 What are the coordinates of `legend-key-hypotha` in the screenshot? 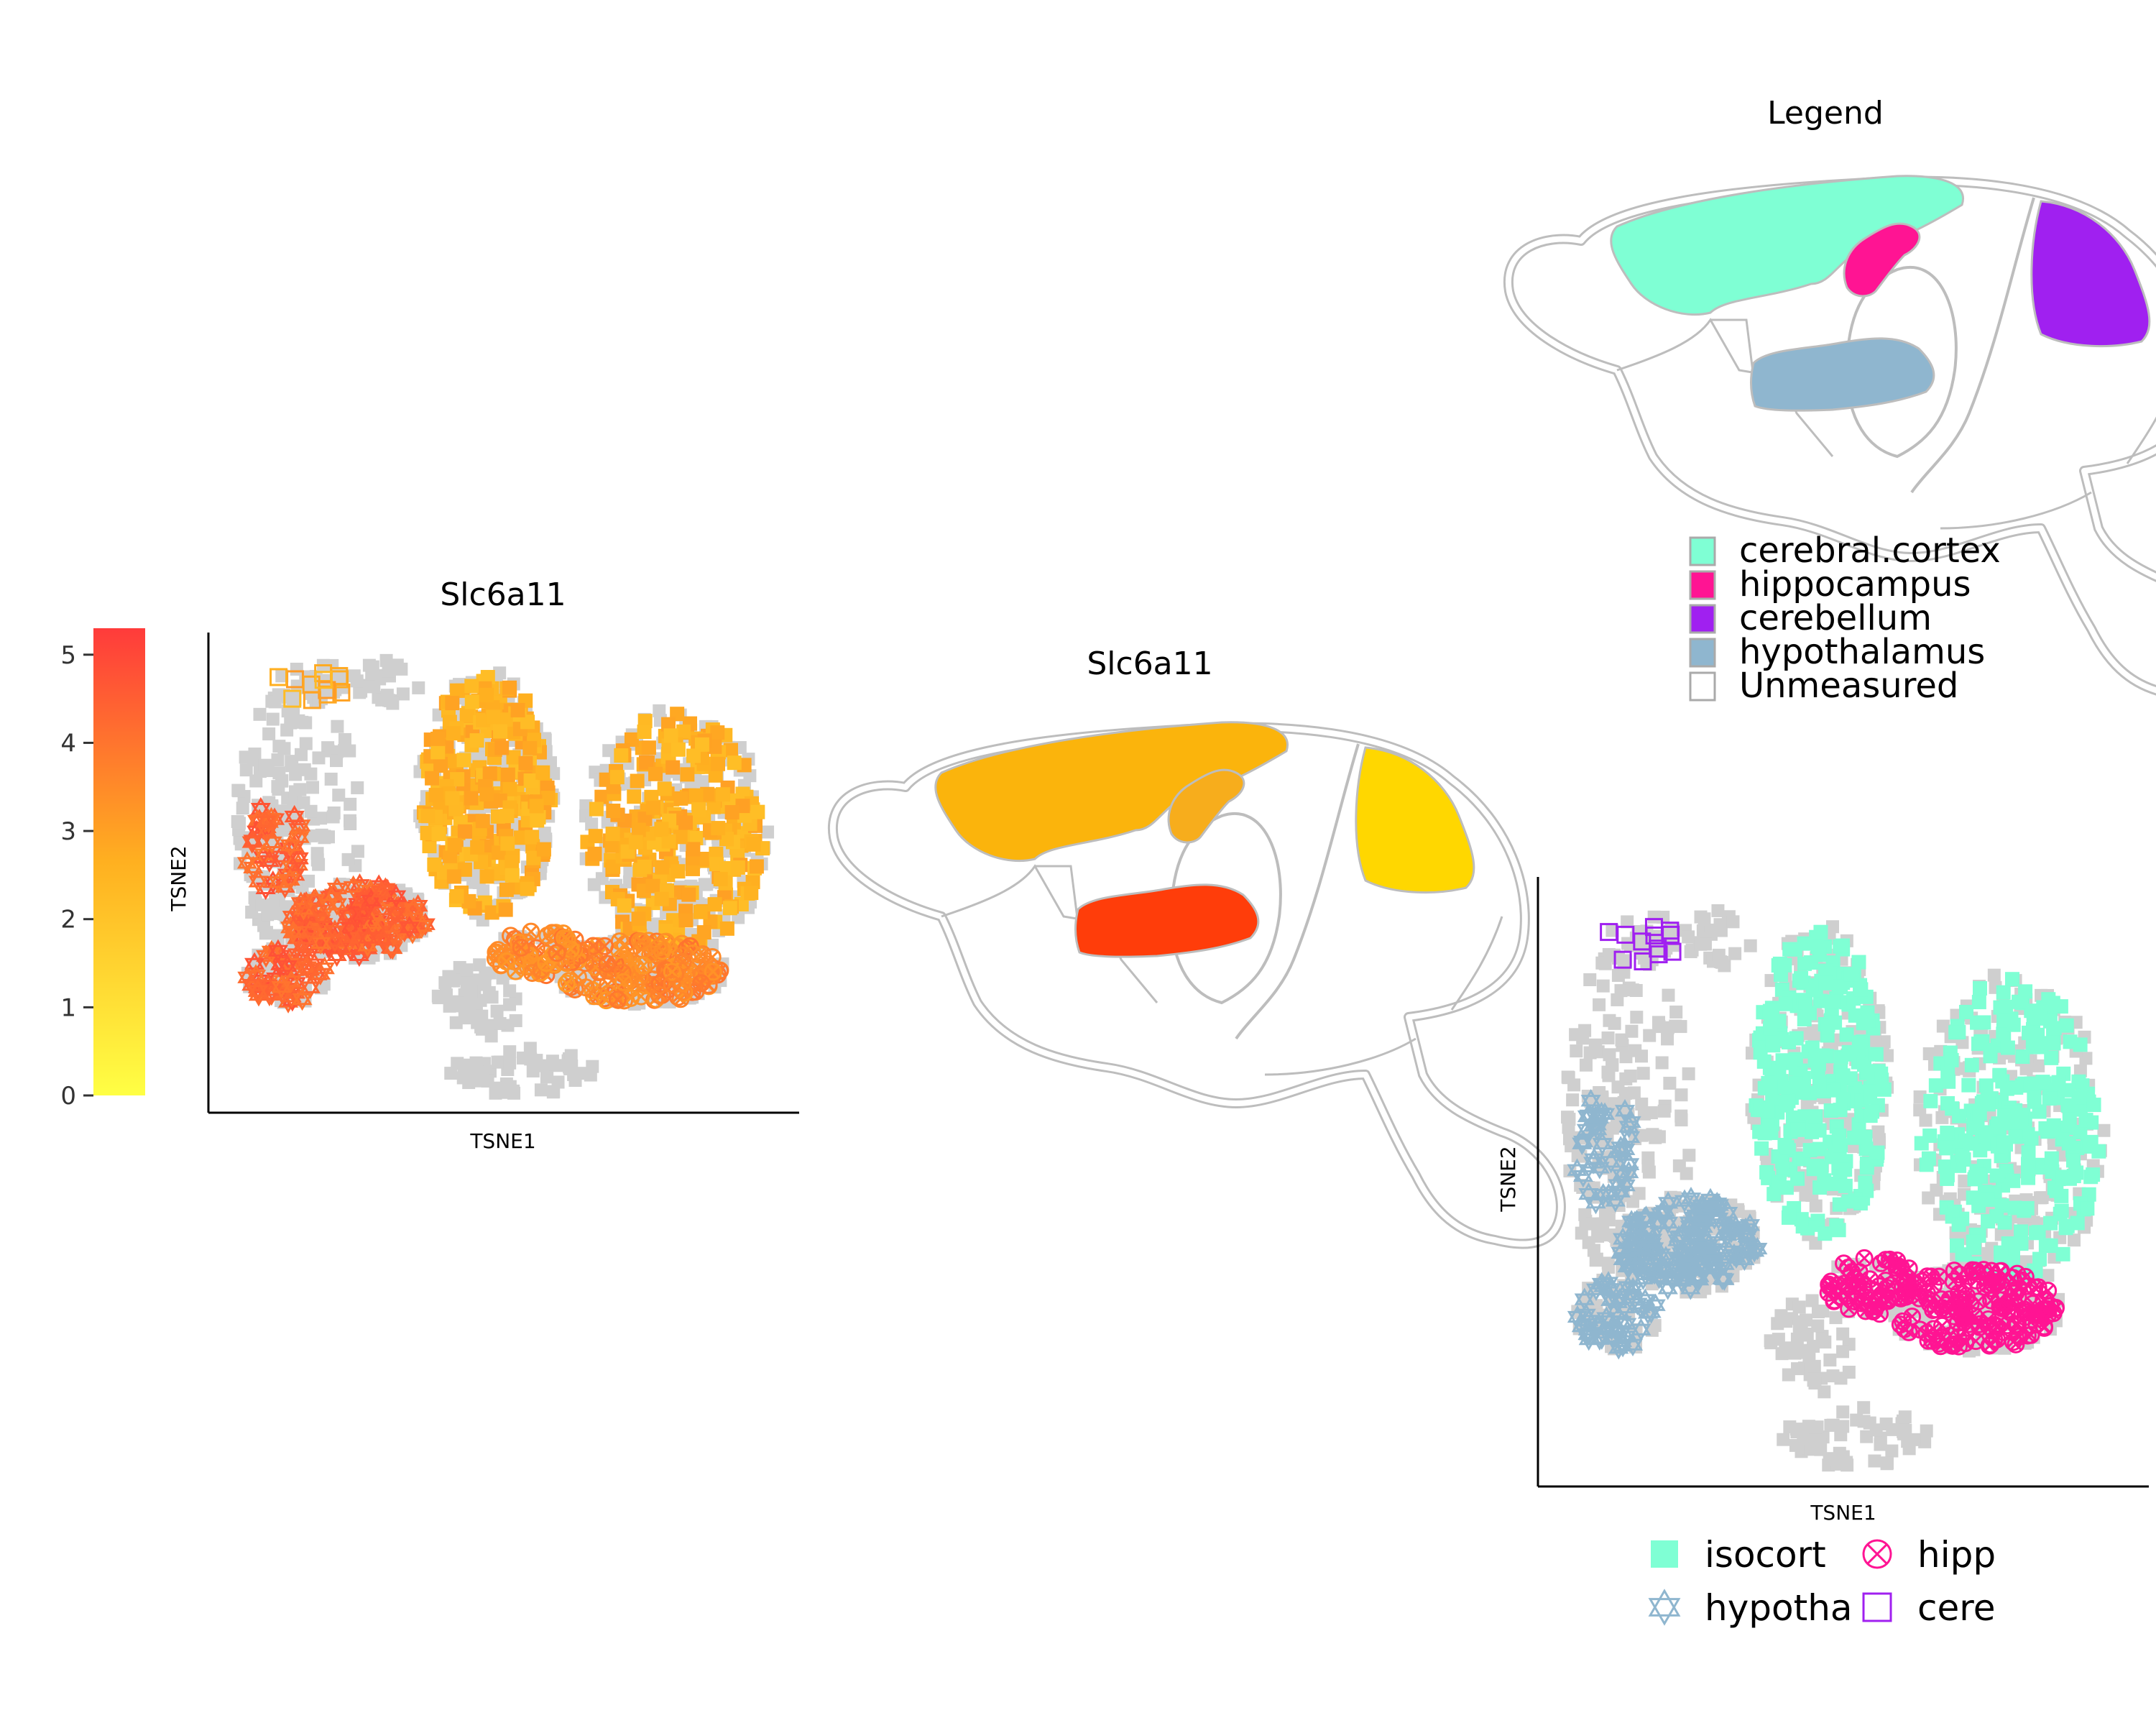 It's located at (1665, 1608).